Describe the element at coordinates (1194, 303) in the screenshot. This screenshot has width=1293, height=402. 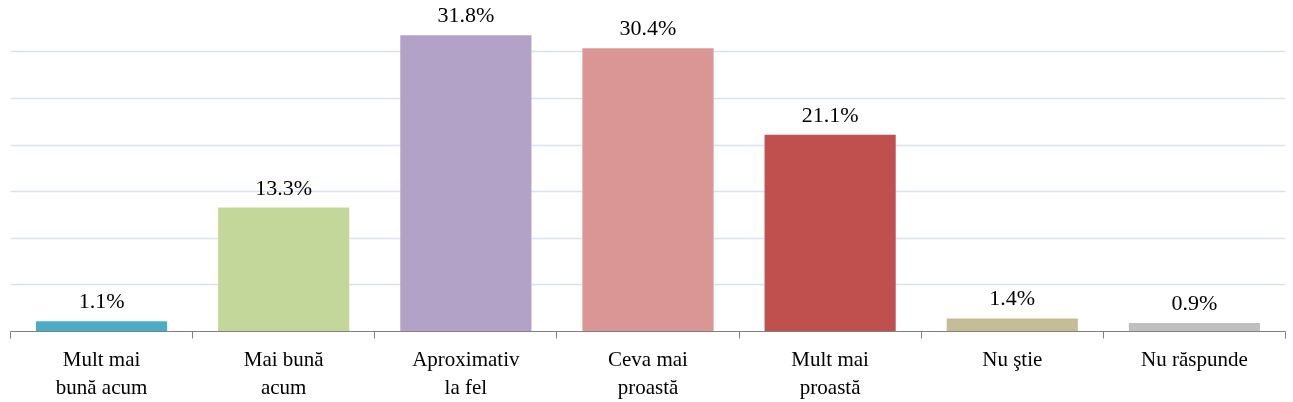
I see `data-label: 0.9%` at that location.